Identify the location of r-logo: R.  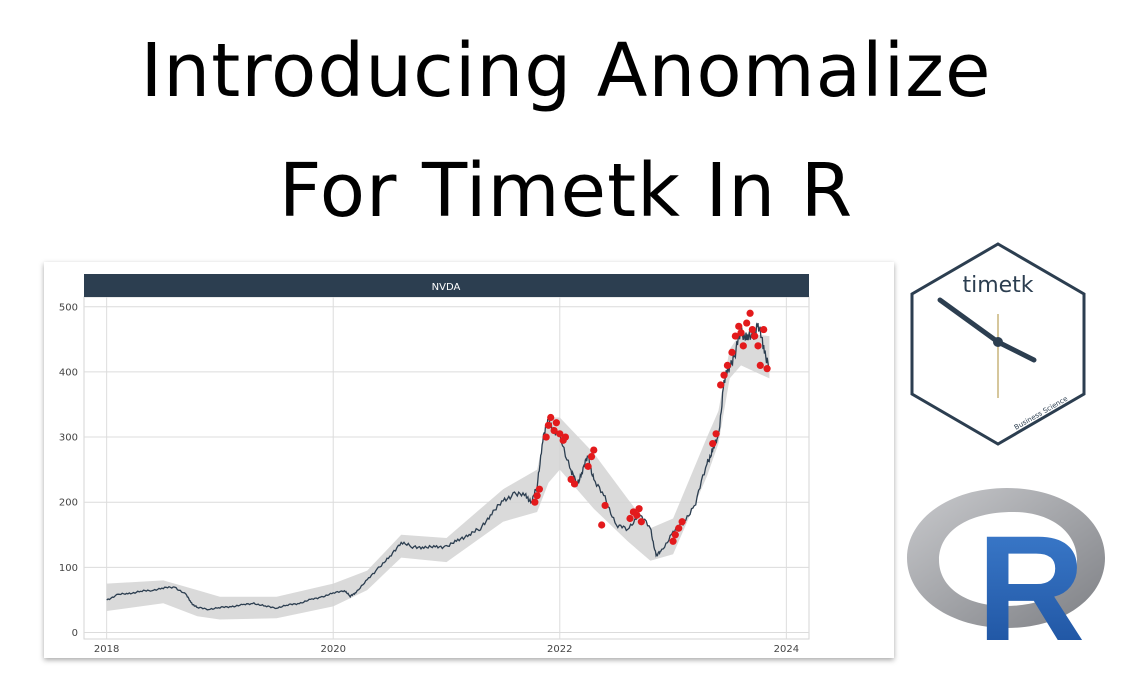
(1006, 569).